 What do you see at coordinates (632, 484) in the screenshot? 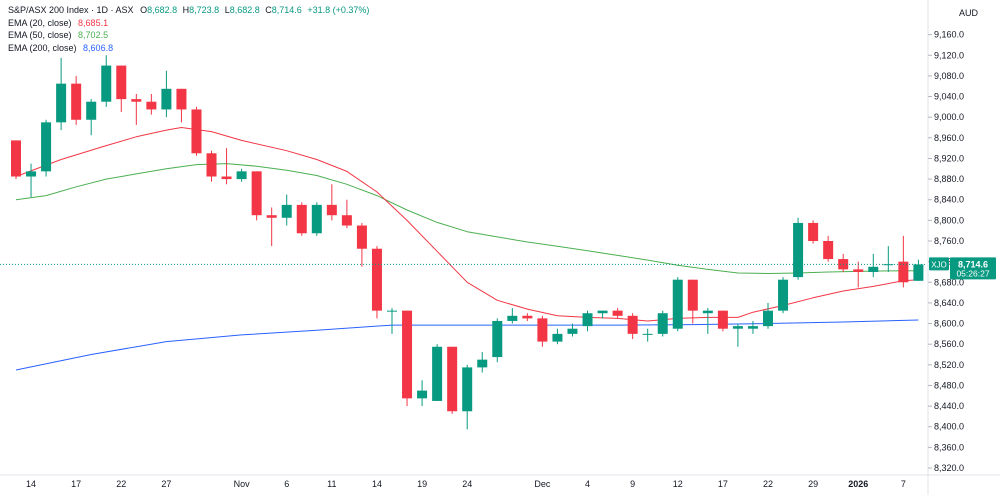
I see `date-tick-label: 9` at bounding box center [632, 484].